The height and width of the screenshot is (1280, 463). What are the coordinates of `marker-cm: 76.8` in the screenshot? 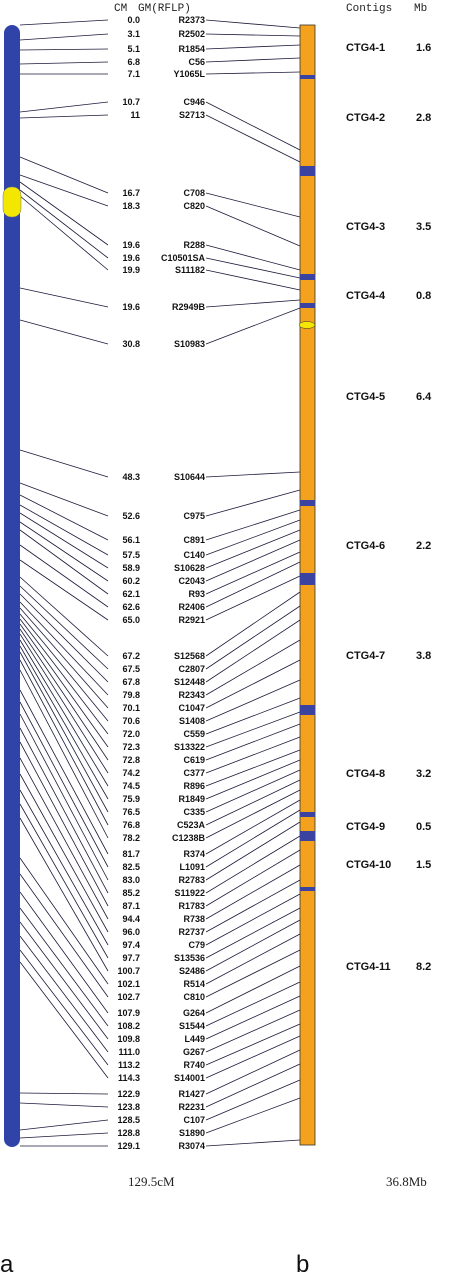 It's located at (131, 825).